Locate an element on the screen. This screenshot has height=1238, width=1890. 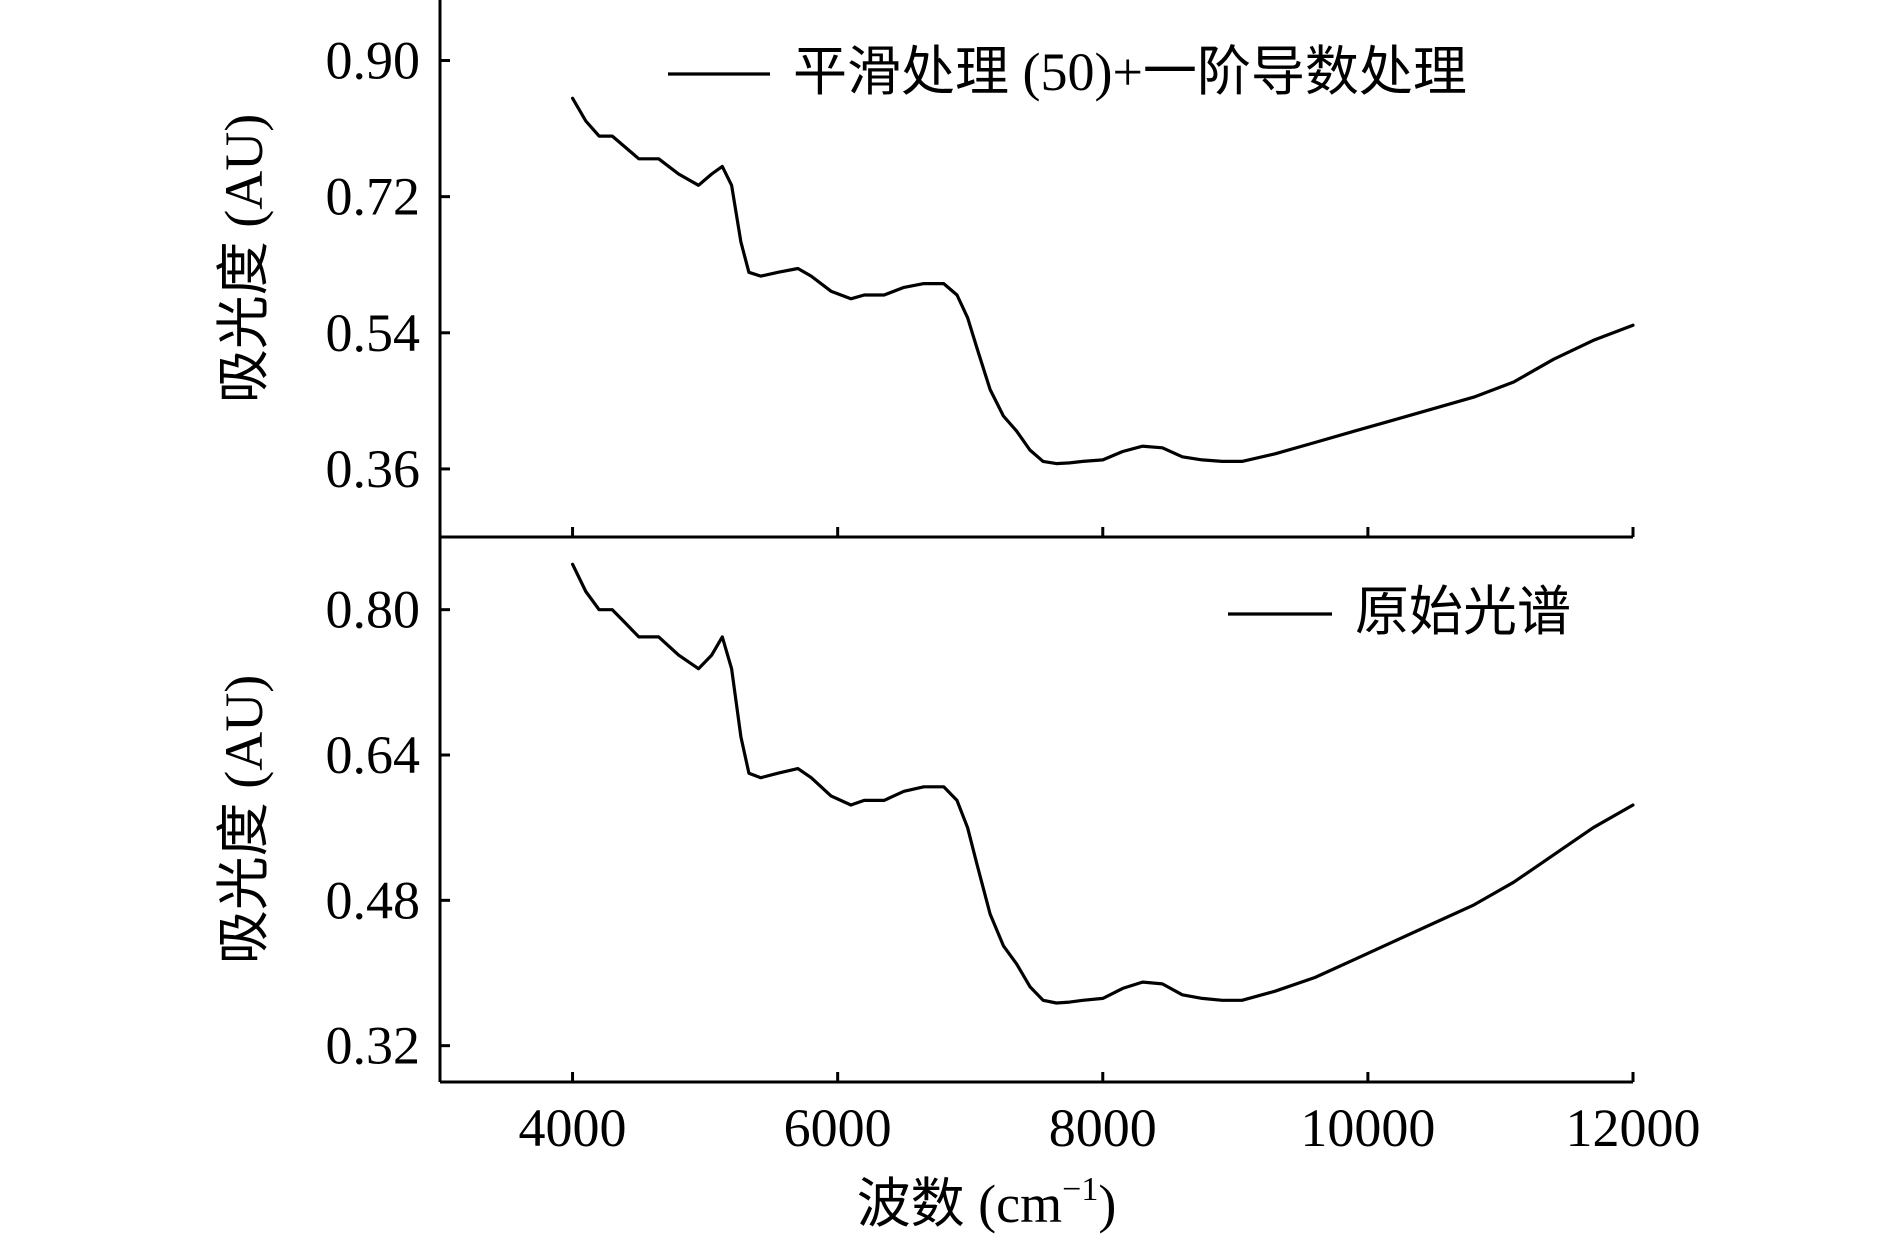
y-tick-label: 0.36 is located at coordinates (373, 469).